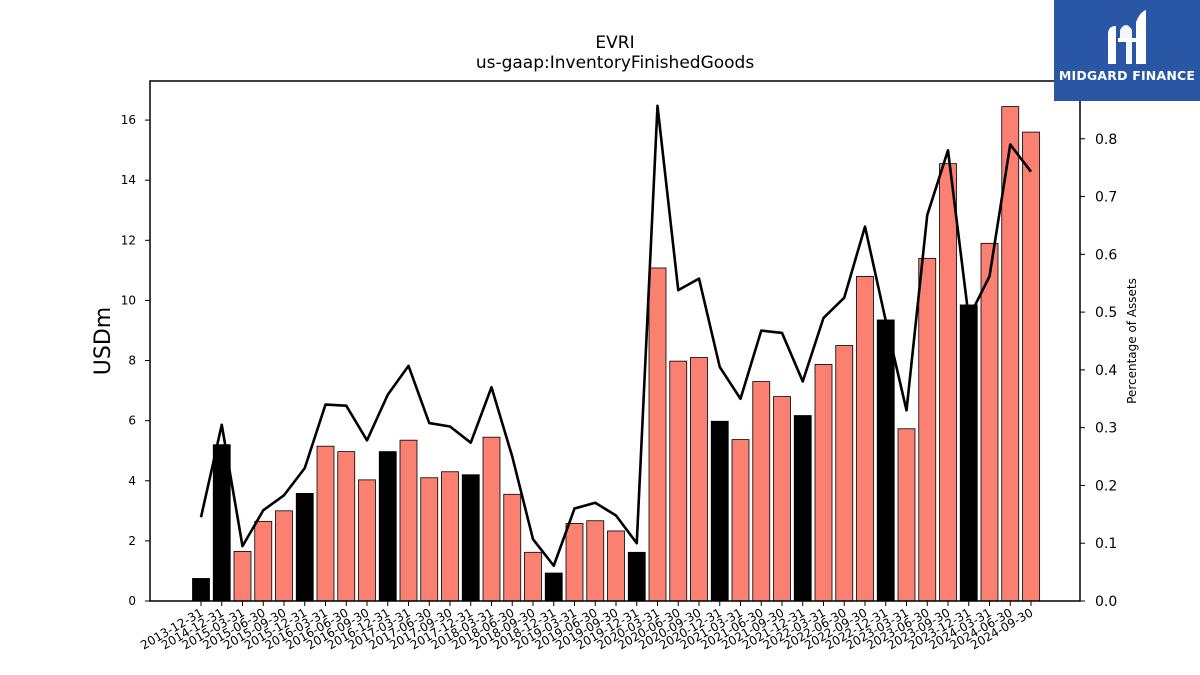 Image resolution: width=1200 pixels, height=675 pixels. Describe the element at coordinates (1106, 198) in the screenshot. I see `right-tick-label: 0.7` at that location.